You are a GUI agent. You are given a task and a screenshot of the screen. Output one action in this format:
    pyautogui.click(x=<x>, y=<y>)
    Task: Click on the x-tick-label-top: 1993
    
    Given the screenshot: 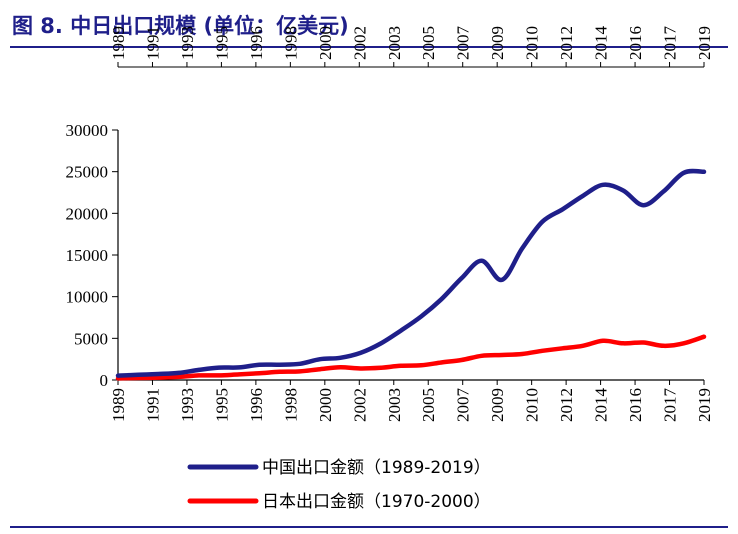 What is the action you would take?
    pyautogui.click(x=187, y=43)
    